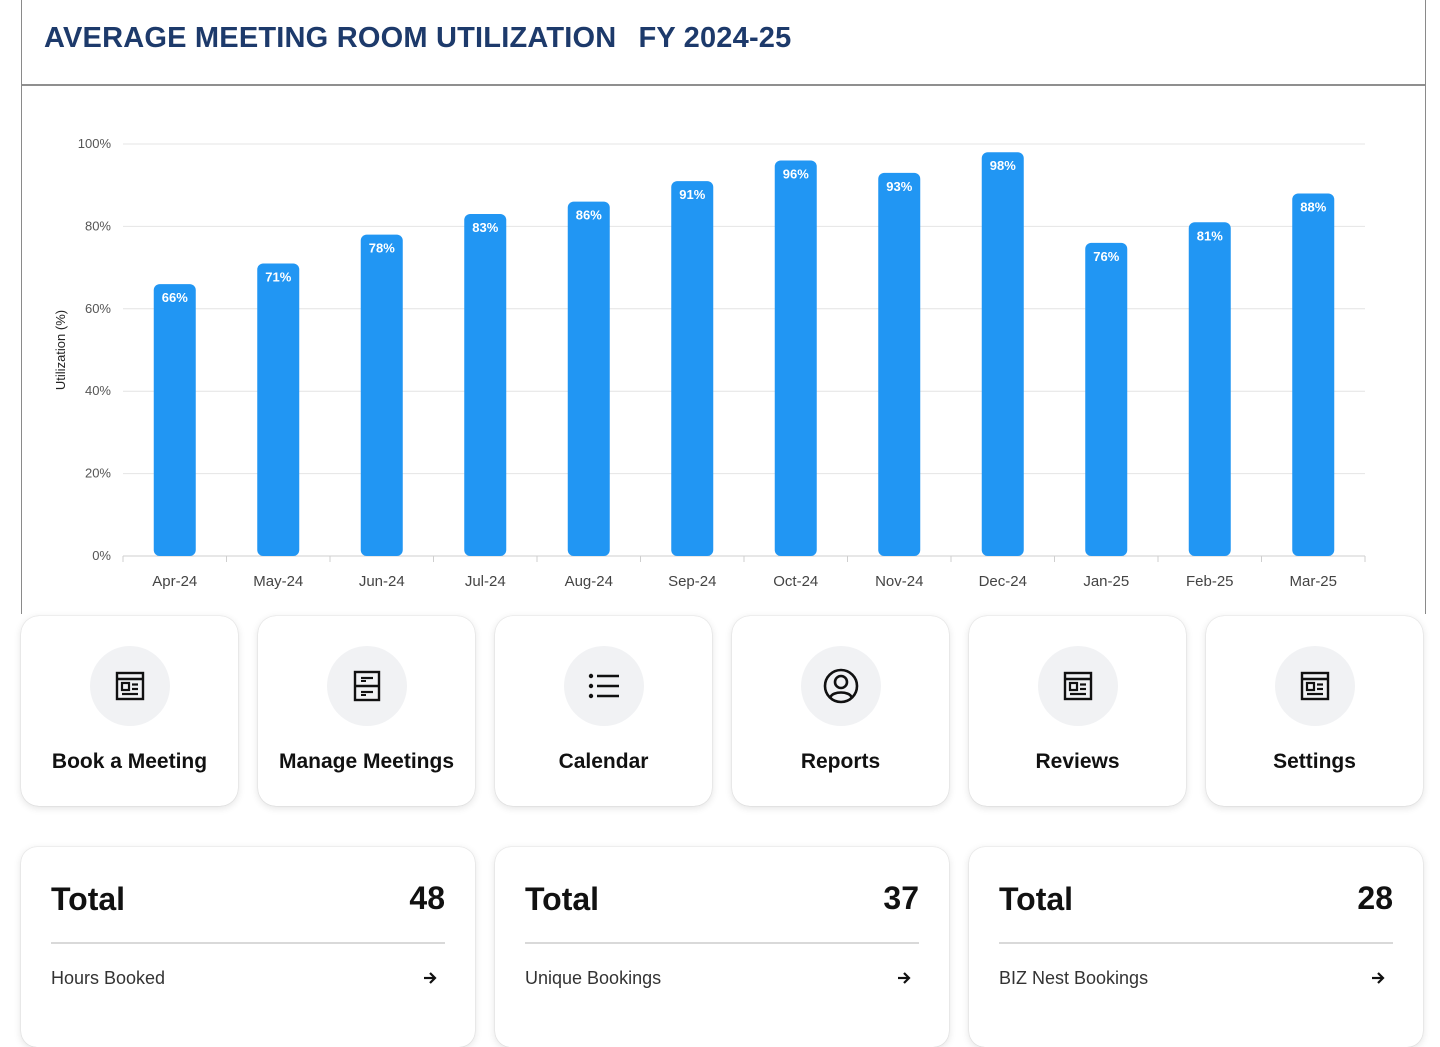  What do you see at coordinates (722, 947) in the screenshot?
I see `unique-bookings-card: Total 37 Unique Bookings` at bounding box center [722, 947].